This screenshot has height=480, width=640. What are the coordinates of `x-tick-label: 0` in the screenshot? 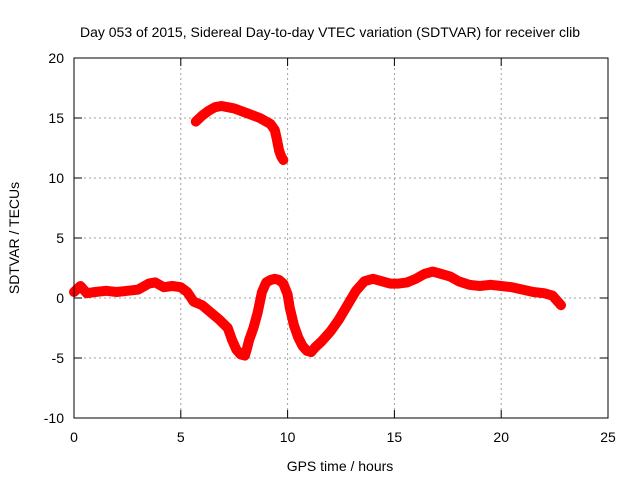 It's located at (74, 437).